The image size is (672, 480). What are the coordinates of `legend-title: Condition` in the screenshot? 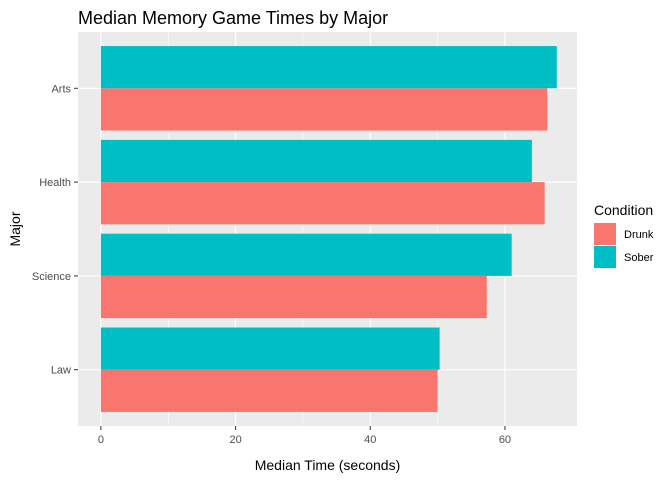 It's located at (623, 210).